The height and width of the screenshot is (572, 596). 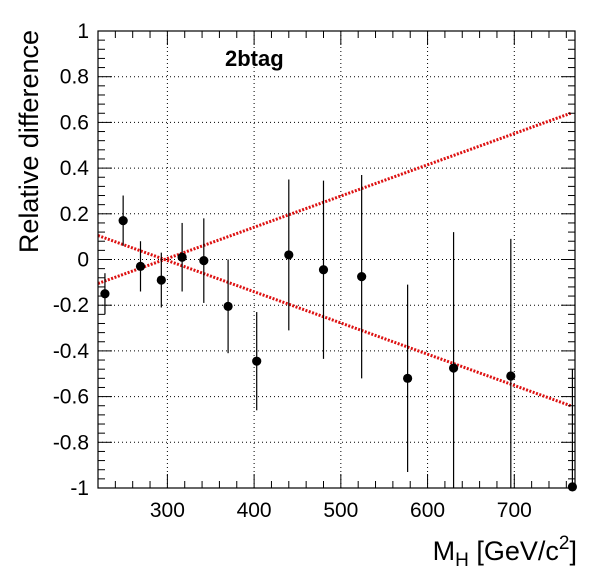 What do you see at coordinates (71, 397) in the screenshot?
I see `y-tick-label: -0.6` at bounding box center [71, 397].